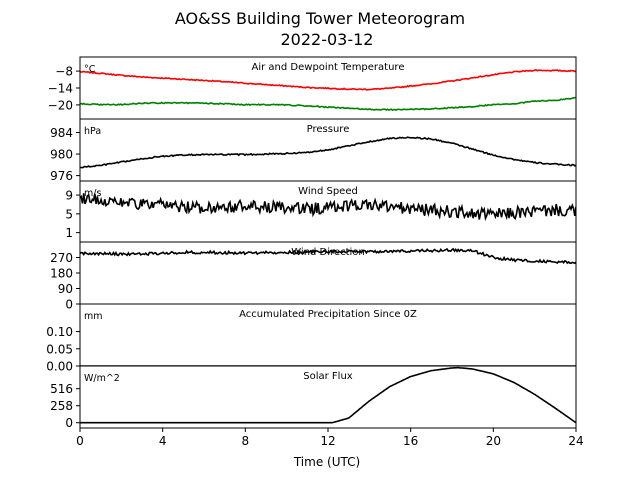  Describe the element at coordinates (59, 367) in the screenshot. I see `y-tick-label-precip: 0.00` at that location.